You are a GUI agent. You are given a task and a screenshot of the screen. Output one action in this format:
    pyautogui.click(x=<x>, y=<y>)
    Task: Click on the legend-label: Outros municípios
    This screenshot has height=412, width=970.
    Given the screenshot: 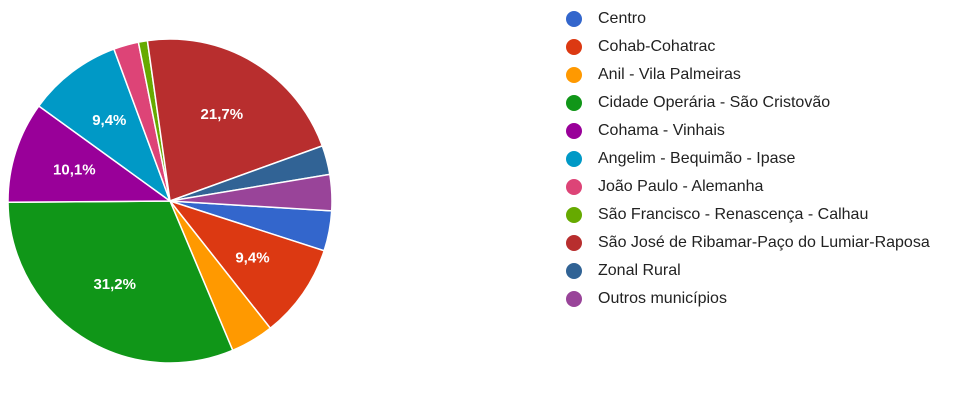 What is the action you would take?
    pyautogui.click(x=662, y=298)
    